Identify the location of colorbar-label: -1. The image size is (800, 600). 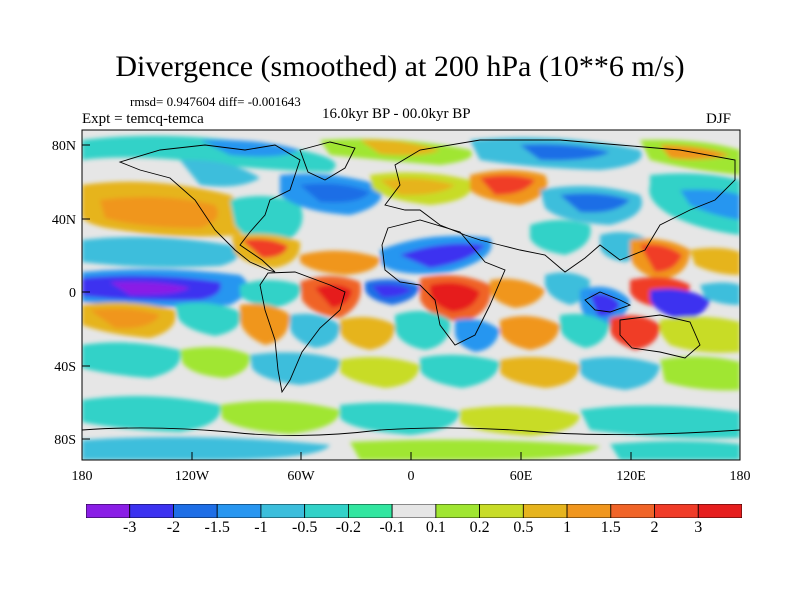
(261, 527).